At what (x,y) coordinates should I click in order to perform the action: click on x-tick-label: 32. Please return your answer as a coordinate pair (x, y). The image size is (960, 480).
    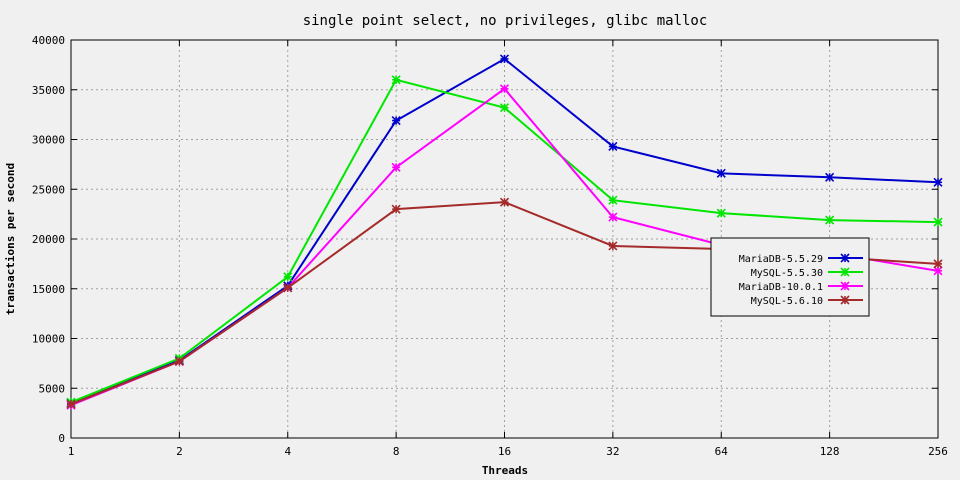
    Looking at the image, I should click on (612, 451).